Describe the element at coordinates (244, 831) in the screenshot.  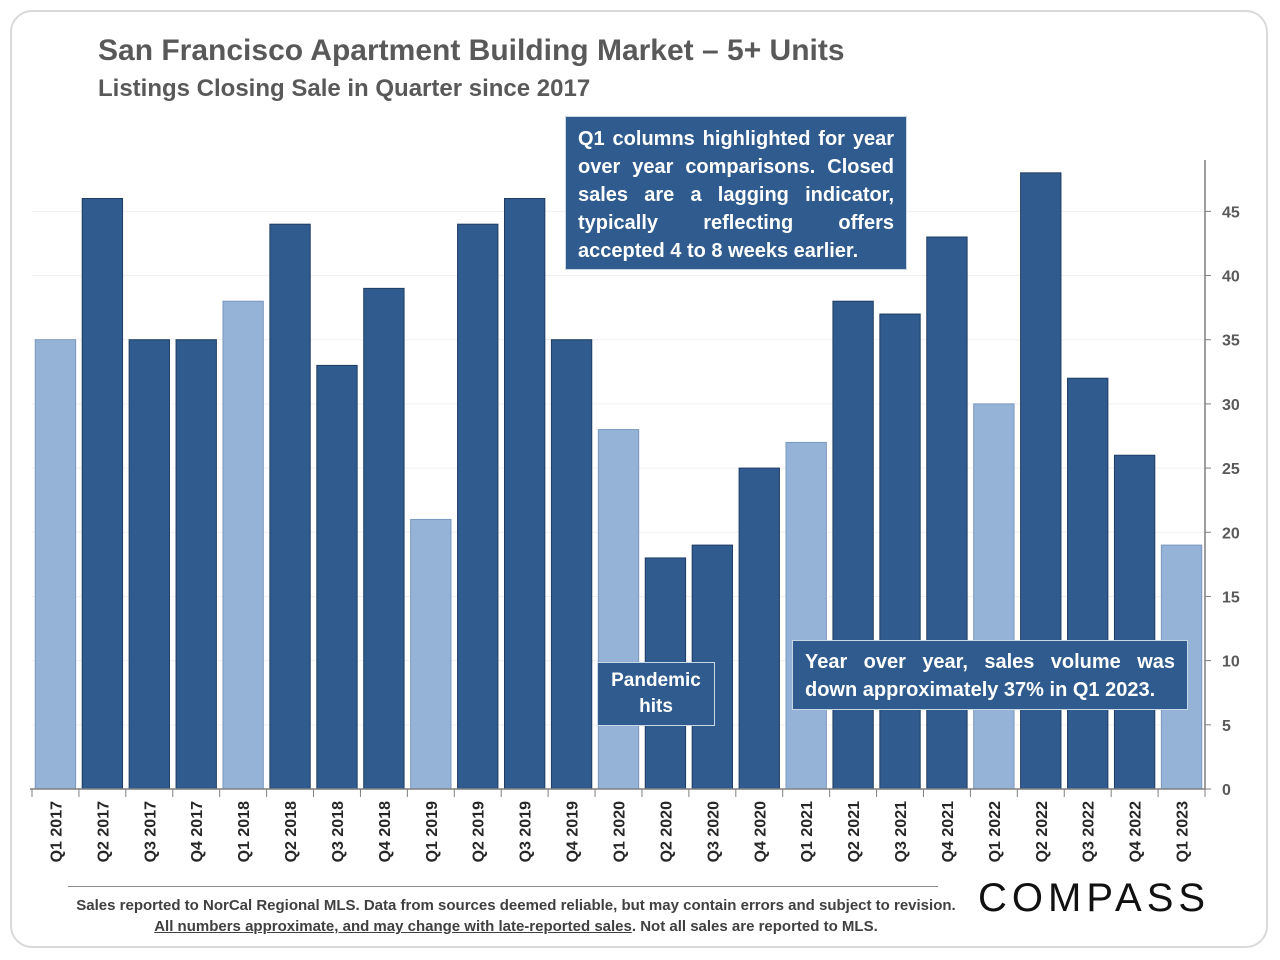
I see `x-tick-label: Q1 2018` at that location.